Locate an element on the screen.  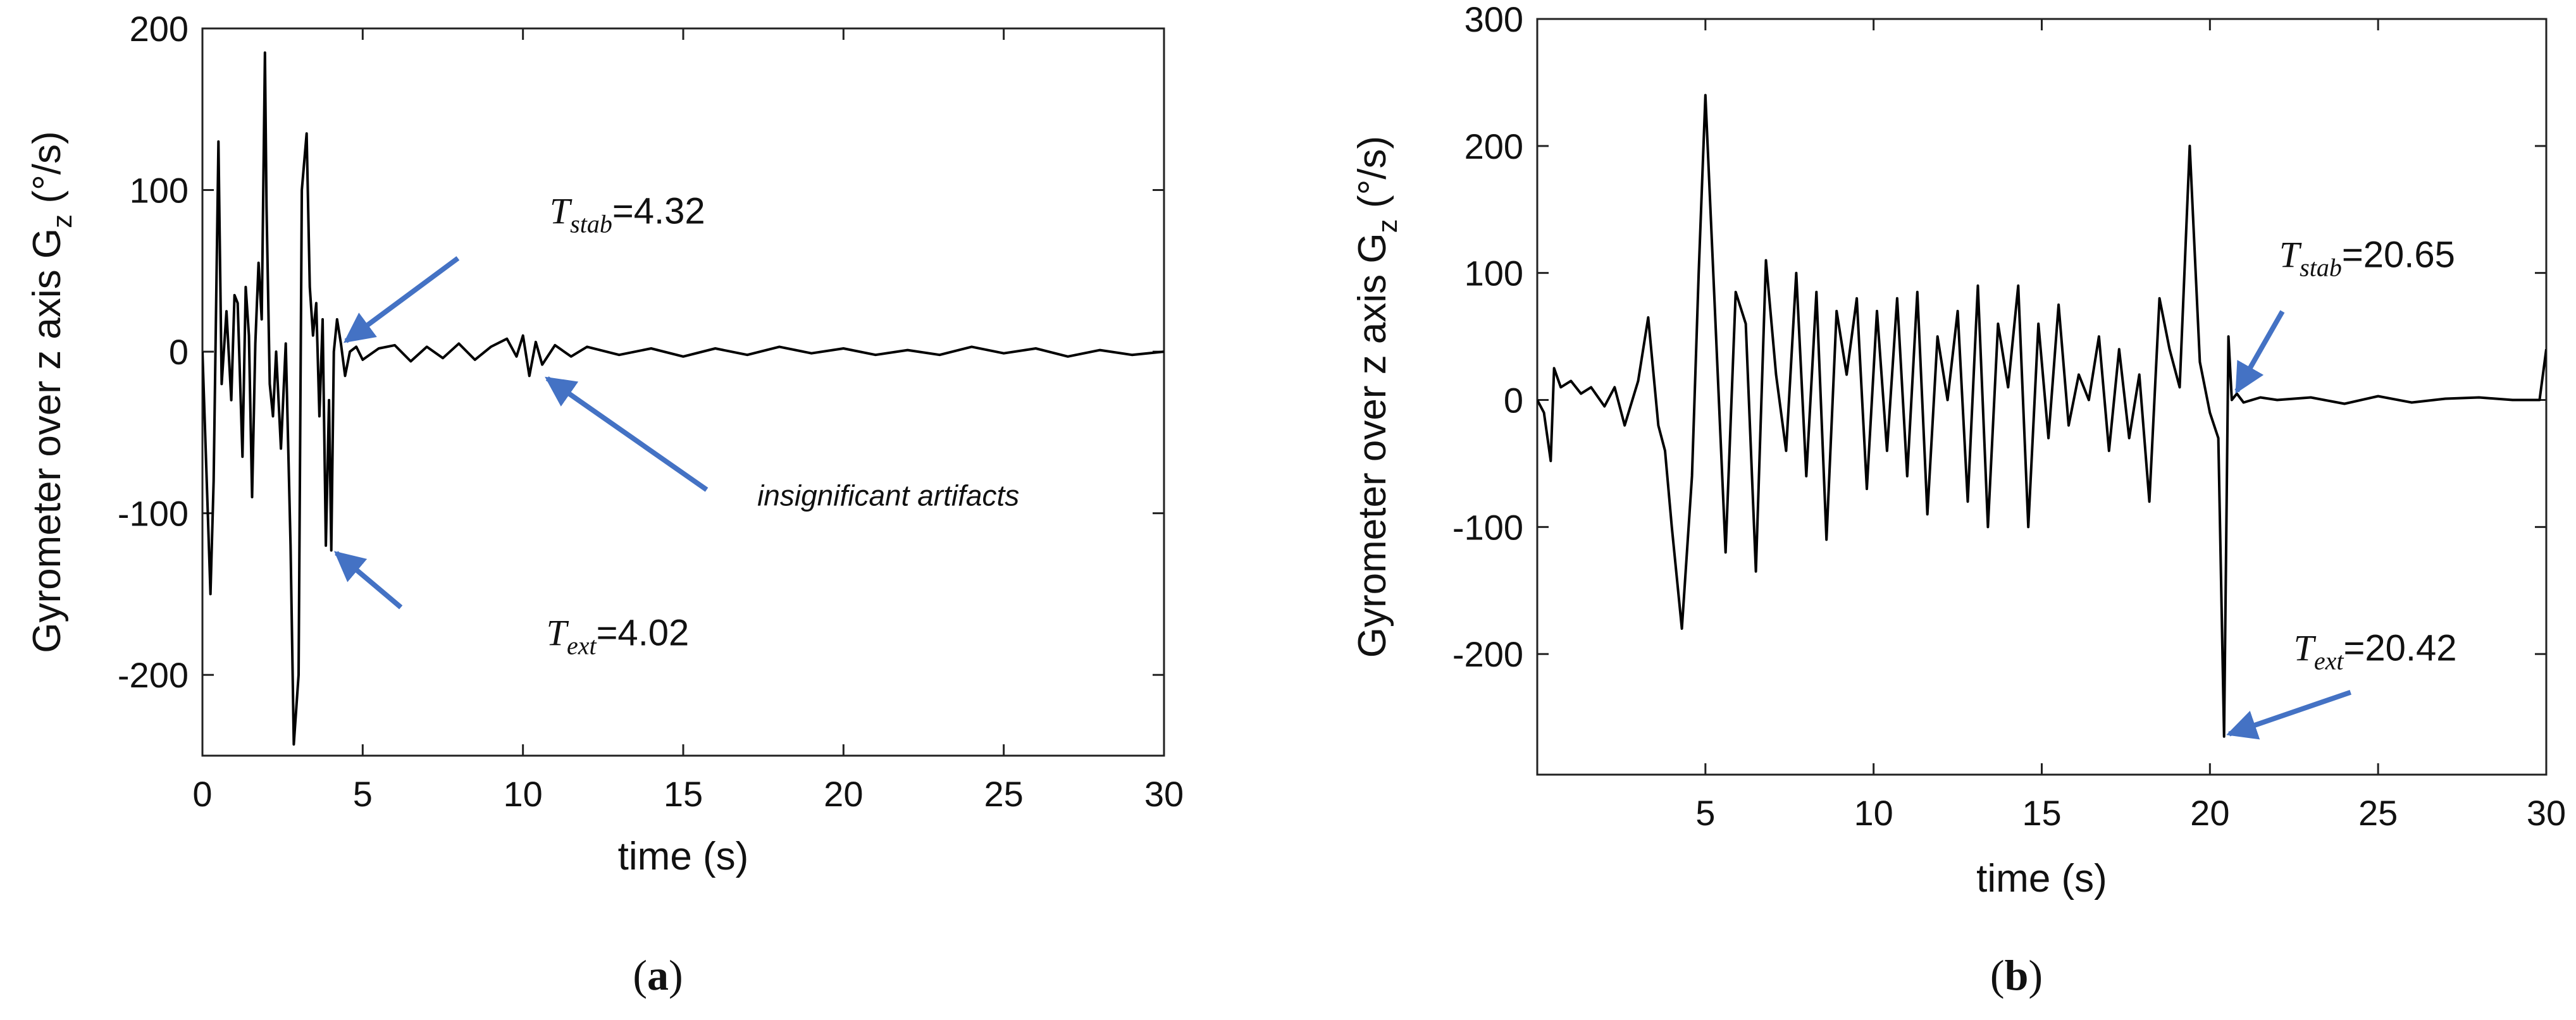
x-tick-label: 0 is located at coordinates (202, 794).